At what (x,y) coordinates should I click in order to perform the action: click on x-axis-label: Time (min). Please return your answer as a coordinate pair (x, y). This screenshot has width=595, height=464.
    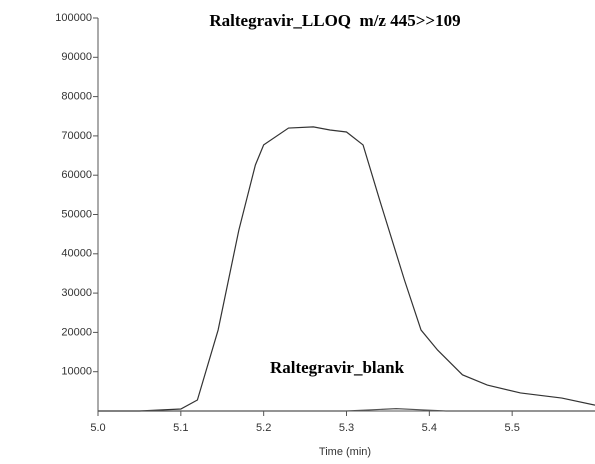
    Looking at the image, I should click on (345, 452).